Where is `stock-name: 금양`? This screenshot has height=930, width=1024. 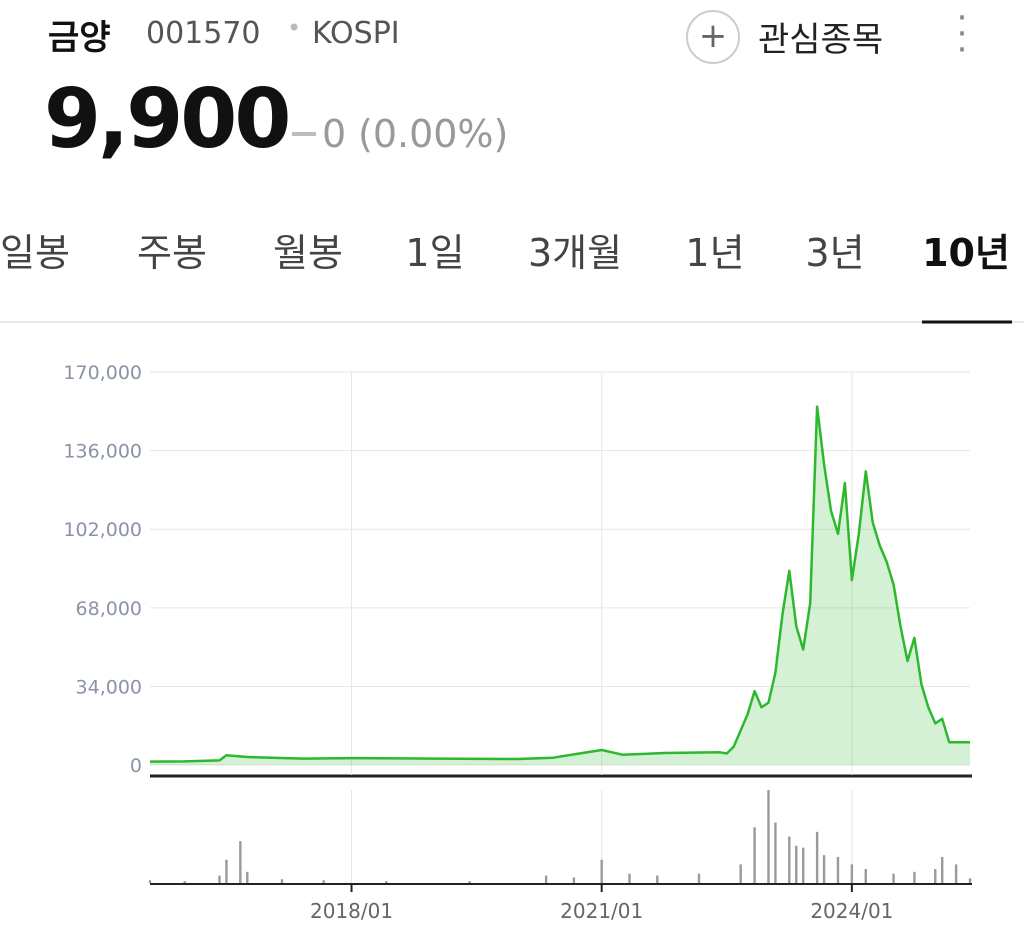 stock-name: 금양 is located at coordinates (79, 38).